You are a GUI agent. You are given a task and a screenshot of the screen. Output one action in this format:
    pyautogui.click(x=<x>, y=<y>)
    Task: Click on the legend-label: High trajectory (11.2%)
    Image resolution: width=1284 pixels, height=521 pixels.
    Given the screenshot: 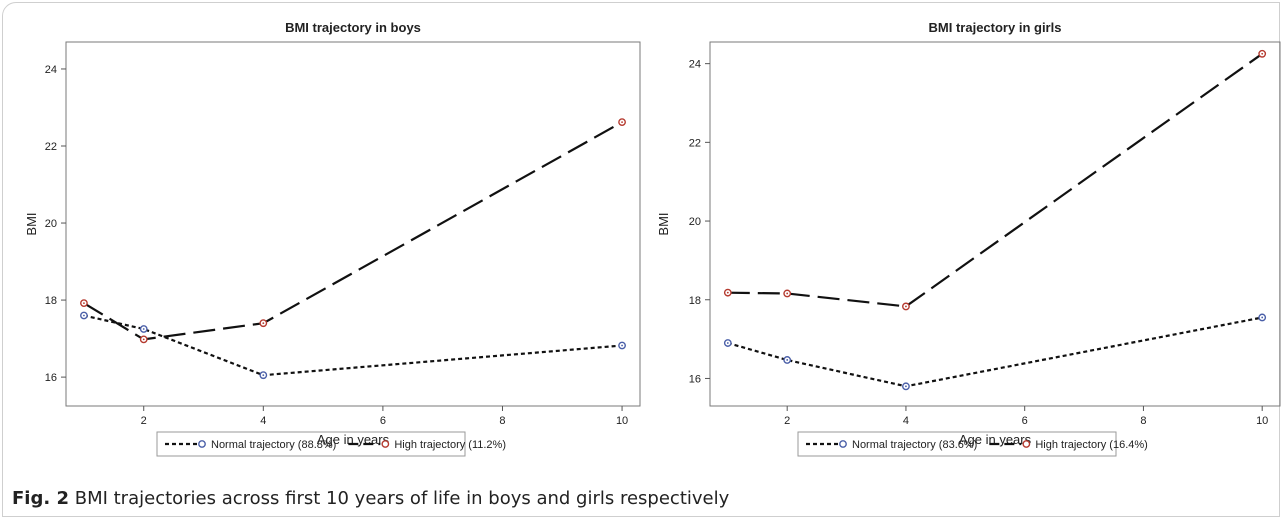 What is the action you would take?
    pyautogui.click(x=450, y=445)
    